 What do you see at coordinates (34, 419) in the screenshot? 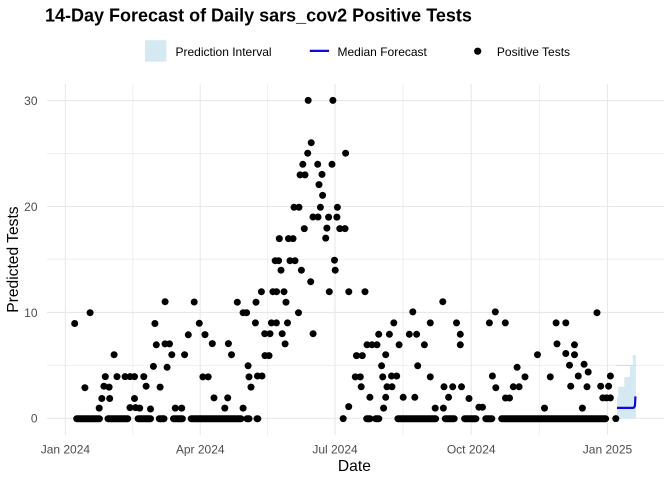
I see `svg-text: 0` at bounding box center [34, 419].